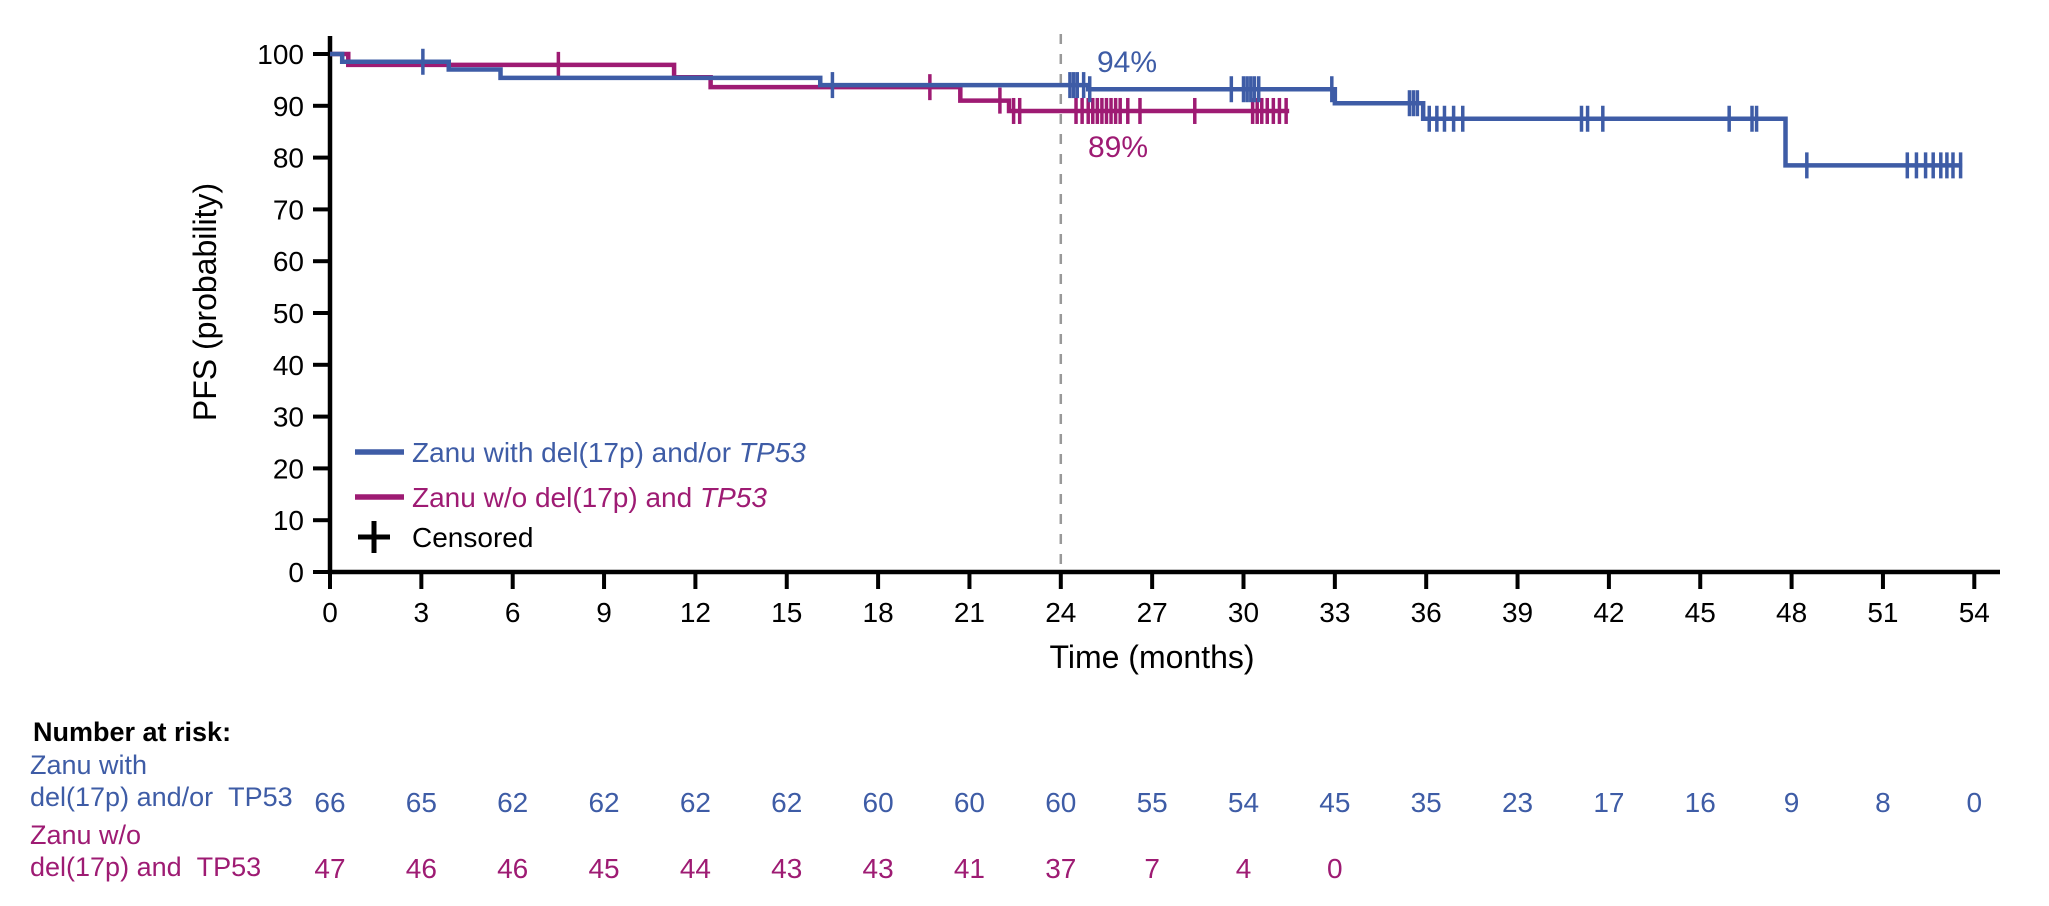  Describe the element at coordinates (145, 867) in the screenshot. I see `risk-row-label-without-del17p-line2: del(17p) and TP53` at that location.